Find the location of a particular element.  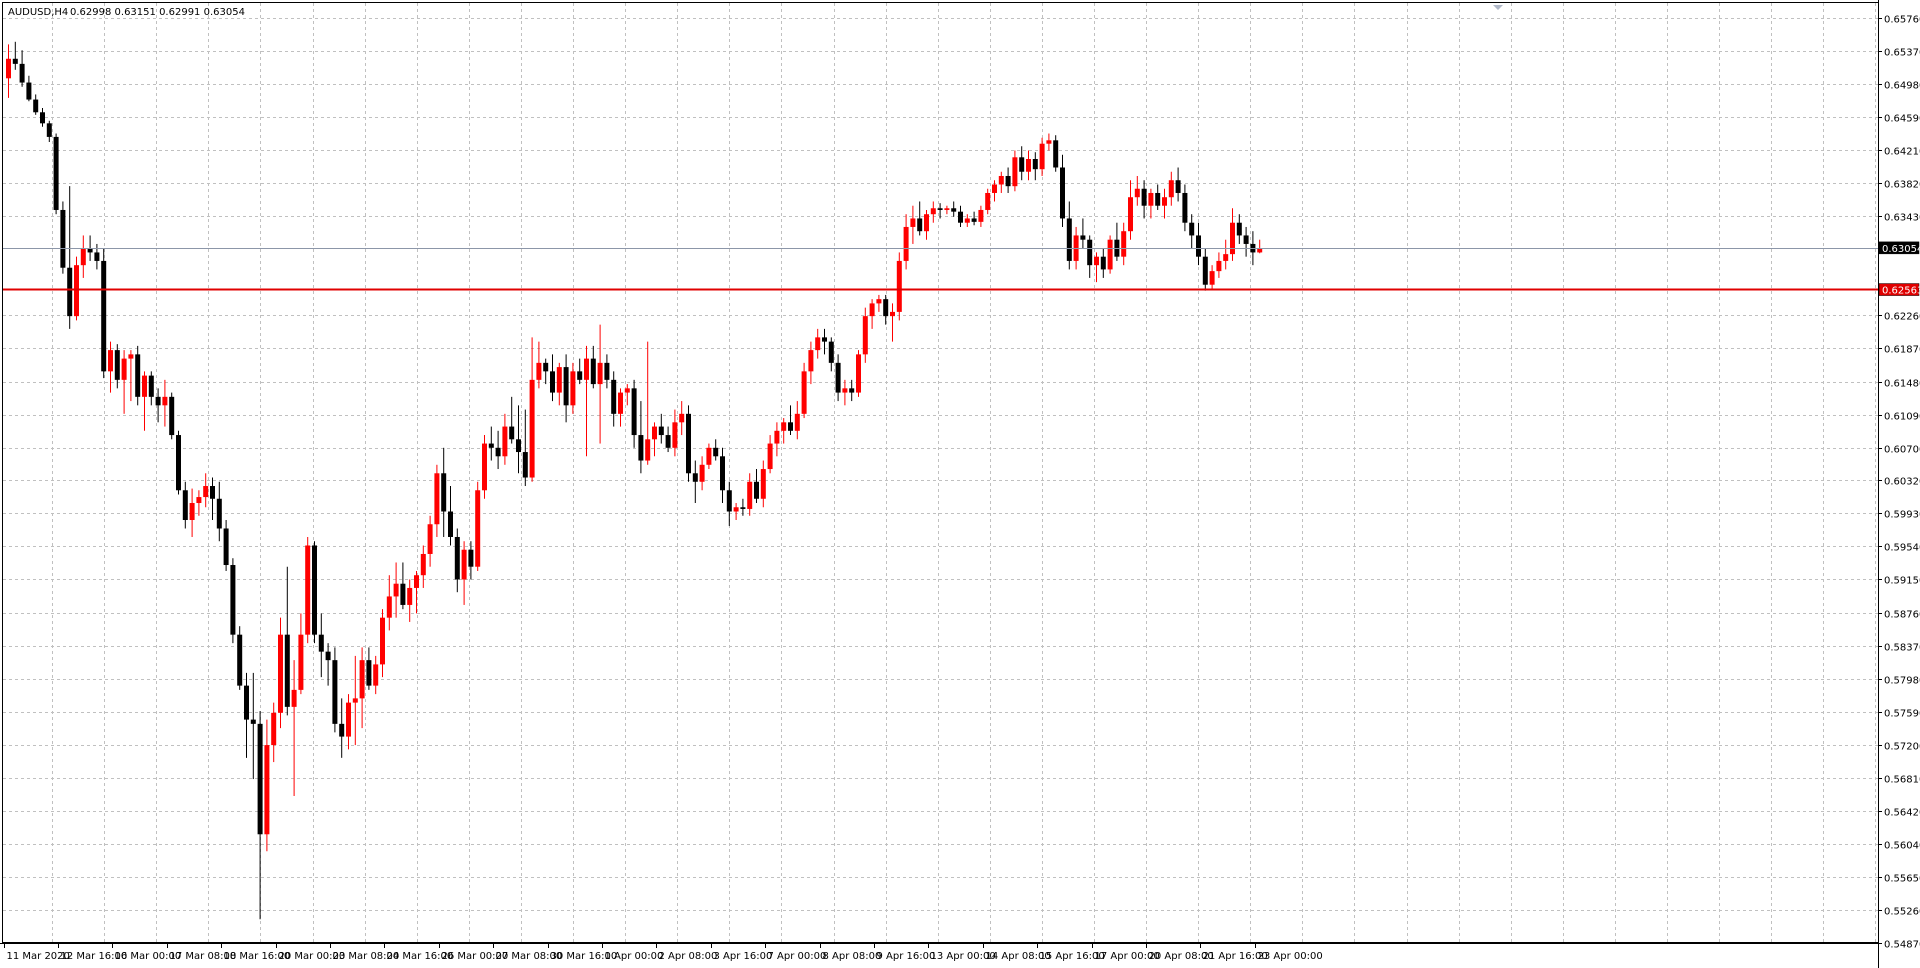

chart-shift-marker is located at coordinates (1498, 7).